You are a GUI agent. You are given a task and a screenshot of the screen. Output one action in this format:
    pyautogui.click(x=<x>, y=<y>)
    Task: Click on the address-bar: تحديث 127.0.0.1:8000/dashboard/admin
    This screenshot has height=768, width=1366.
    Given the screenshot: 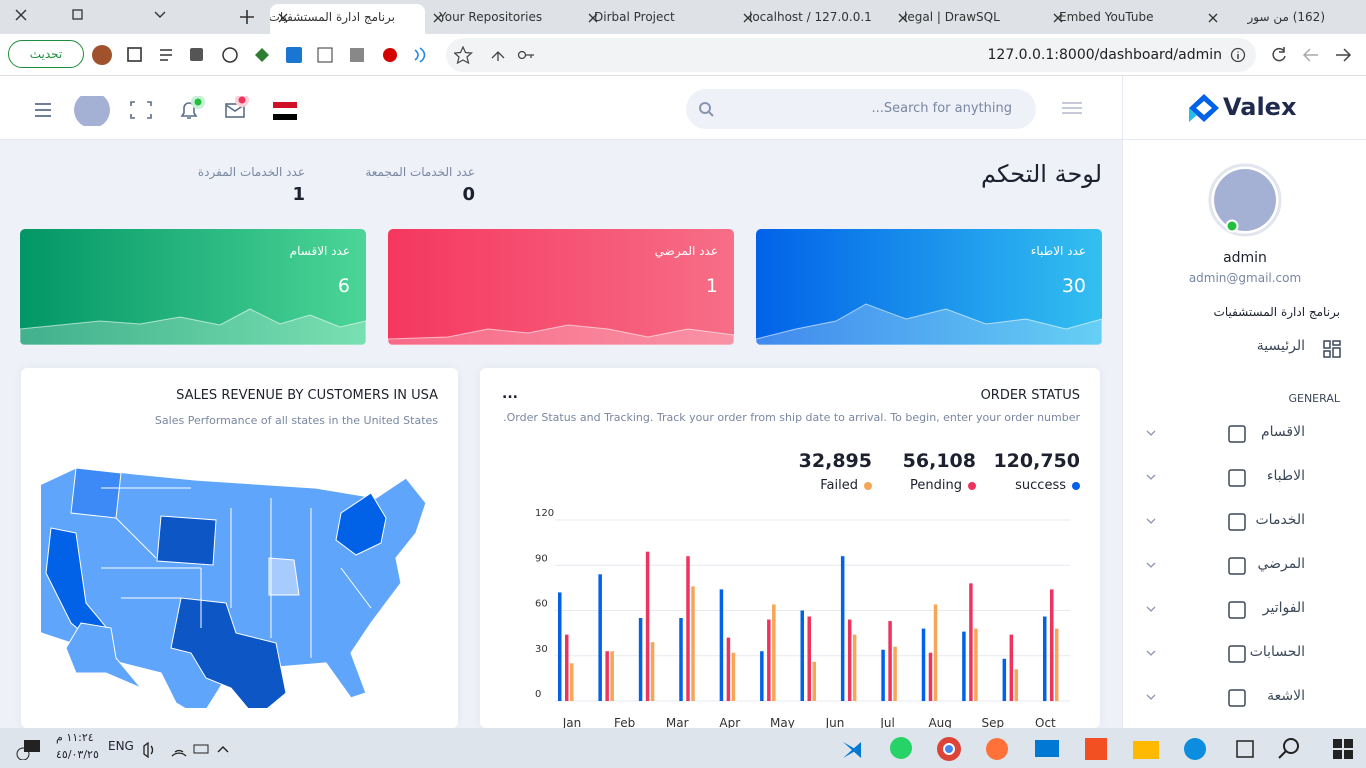 What is the action you would take?
    pyautogui.click(x=683, y=55)
    